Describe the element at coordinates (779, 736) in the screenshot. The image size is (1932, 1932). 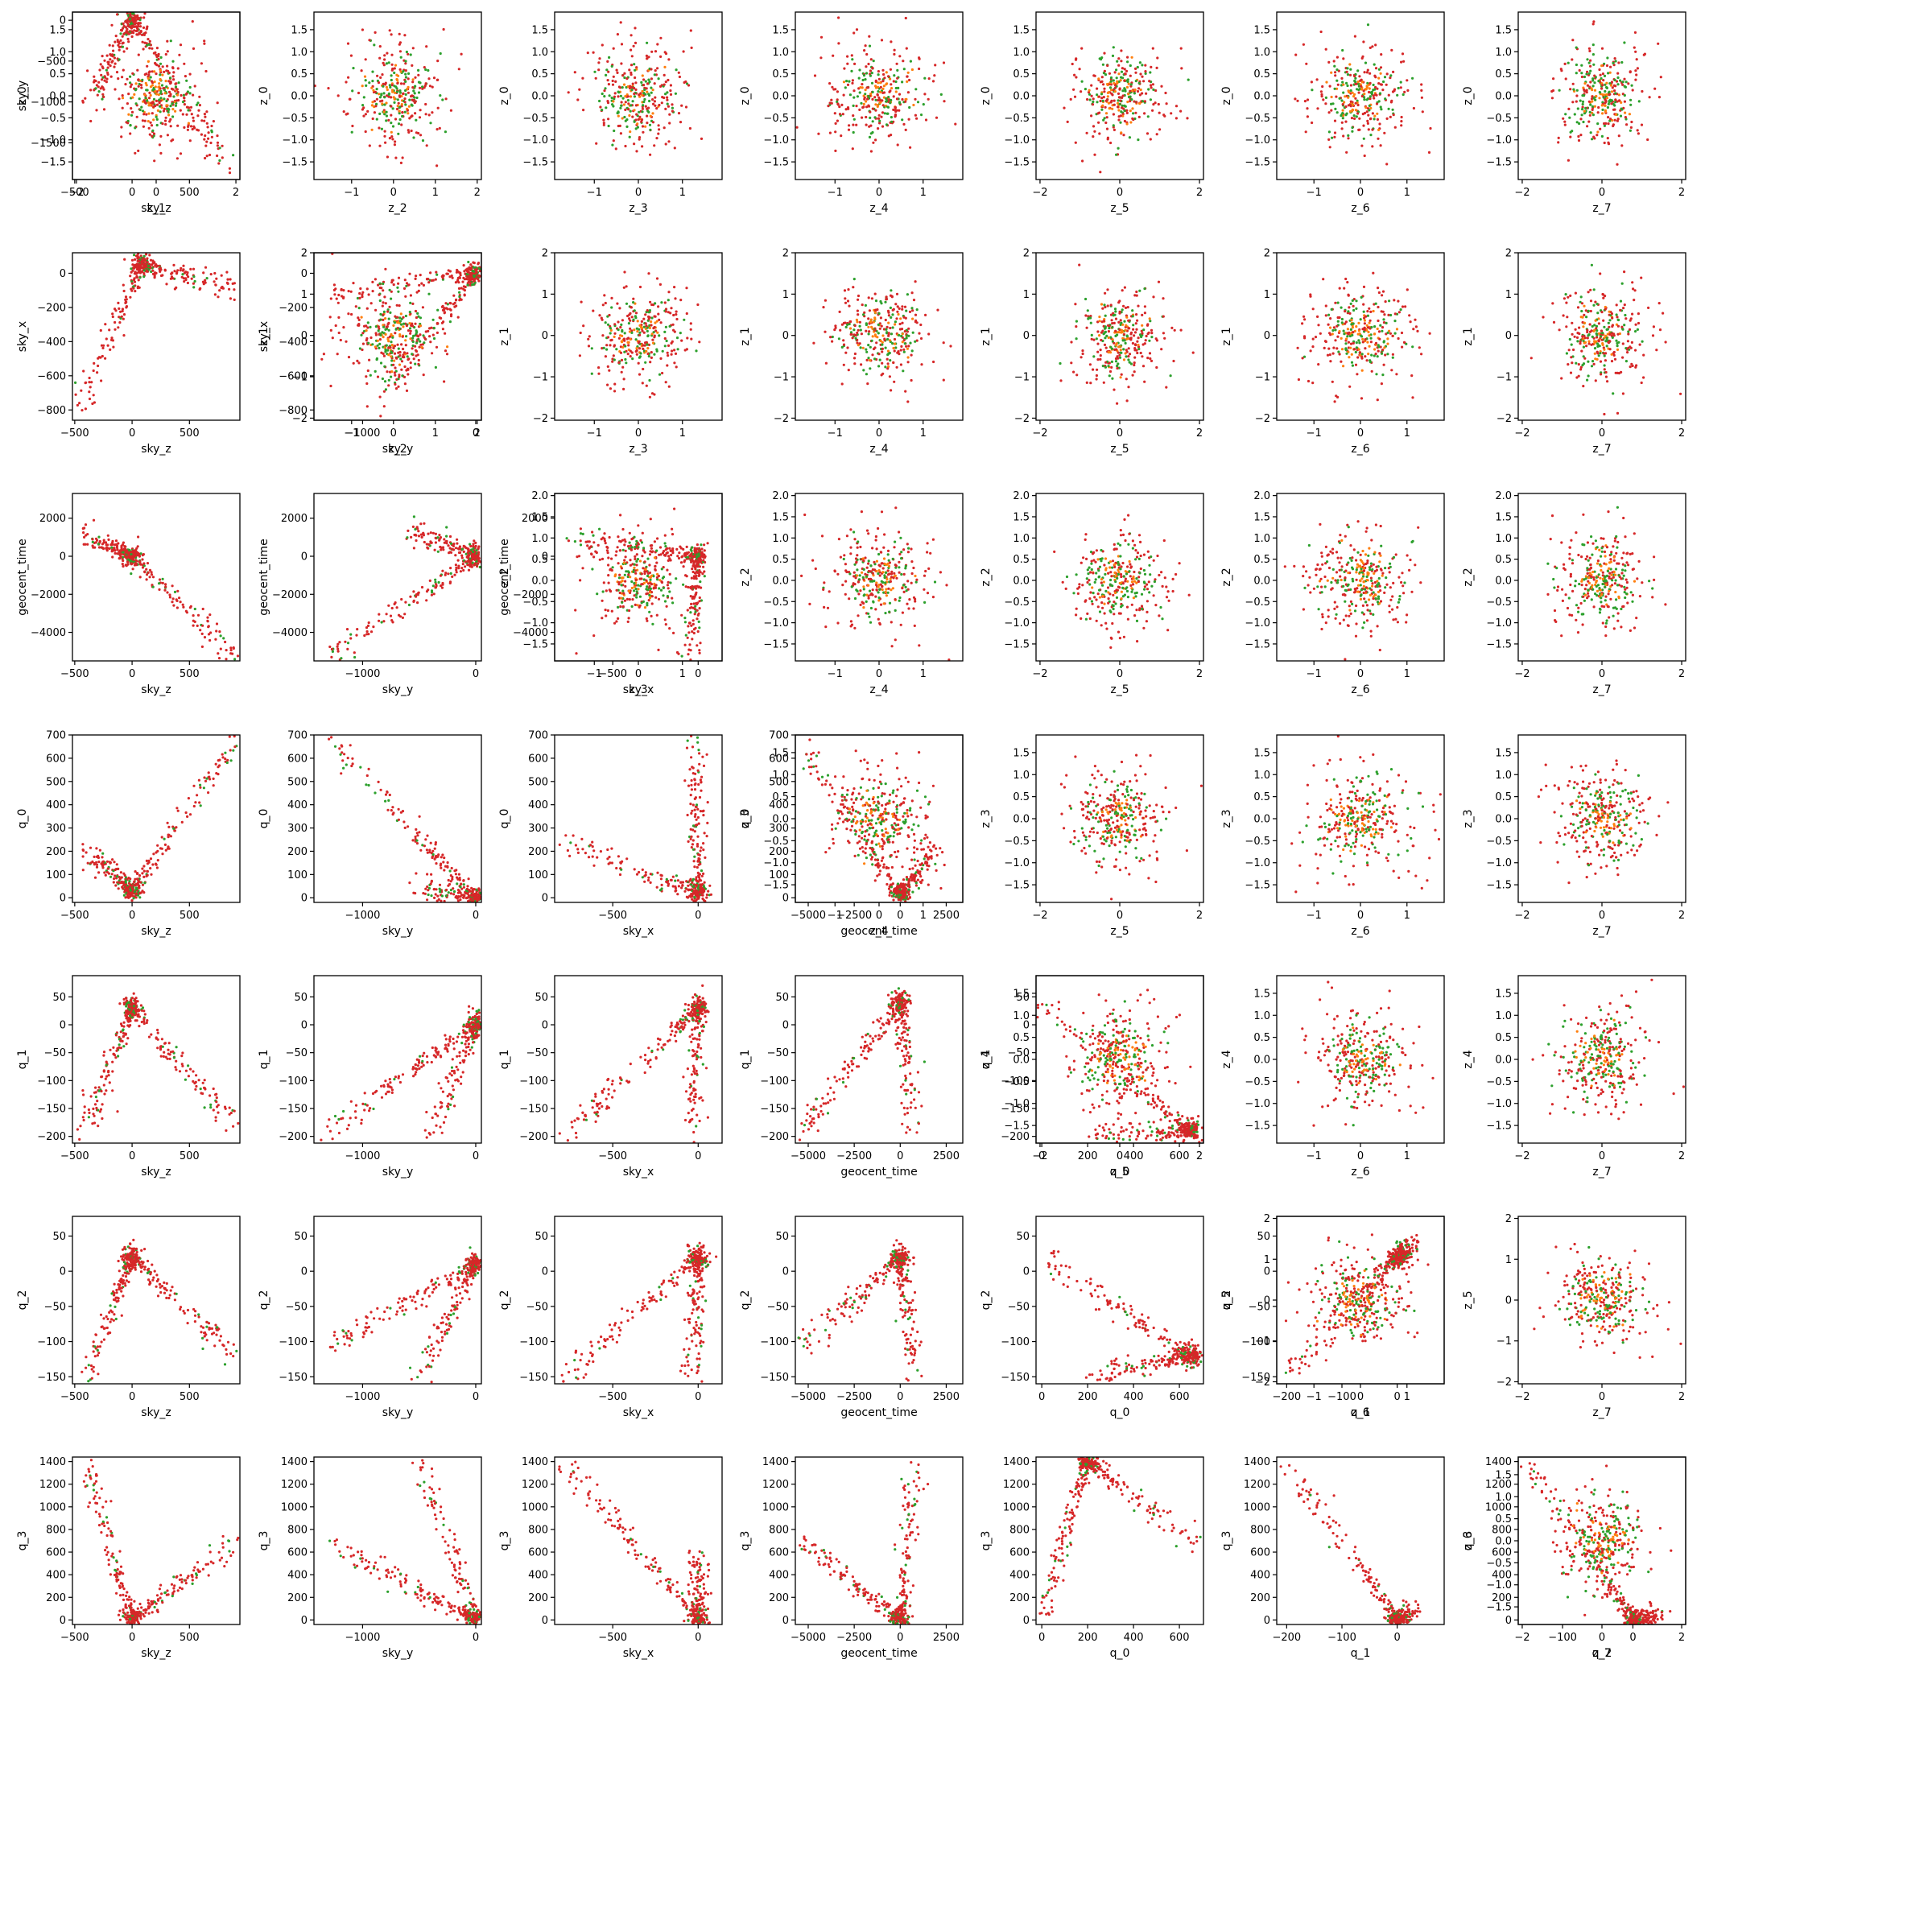
I see `y-tick-label: 700` at that location.